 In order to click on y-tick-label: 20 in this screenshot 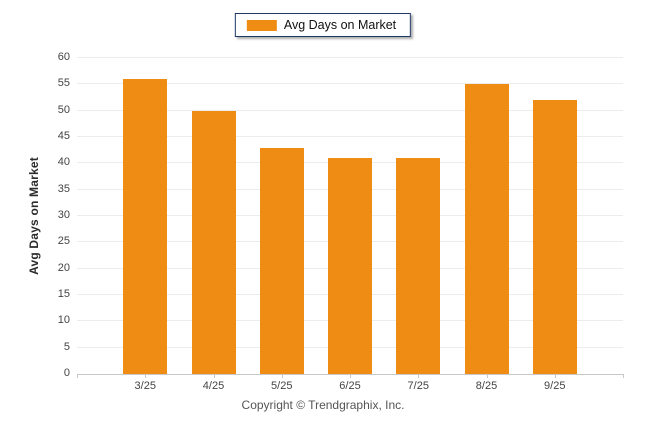, I will do `click(63, 267)`.